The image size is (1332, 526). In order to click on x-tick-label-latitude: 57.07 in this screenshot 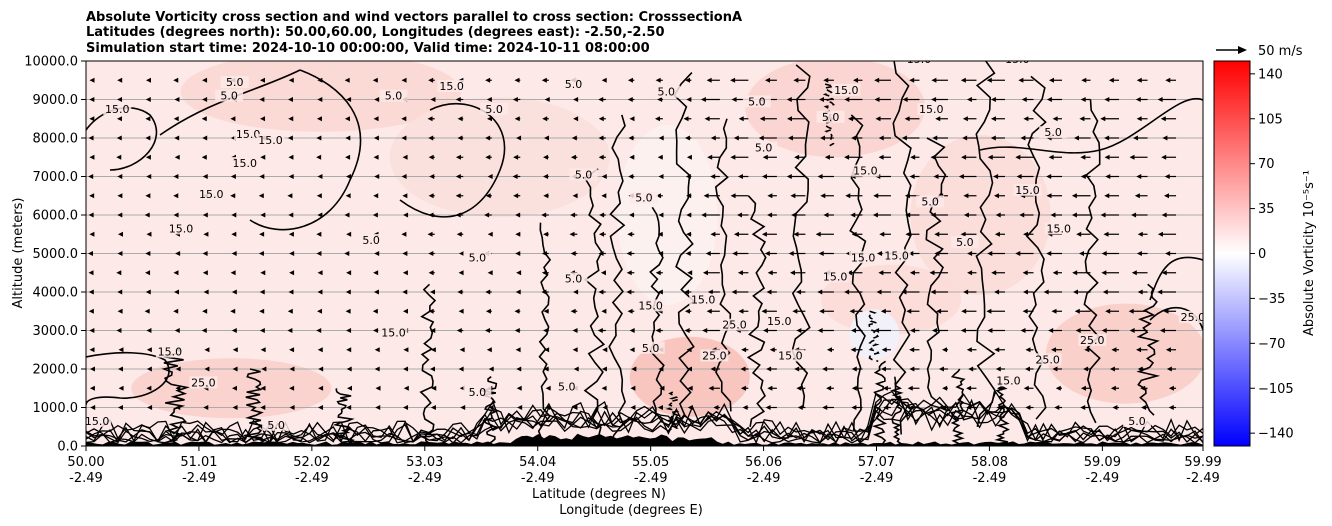, I will do `click(876, 462)`.